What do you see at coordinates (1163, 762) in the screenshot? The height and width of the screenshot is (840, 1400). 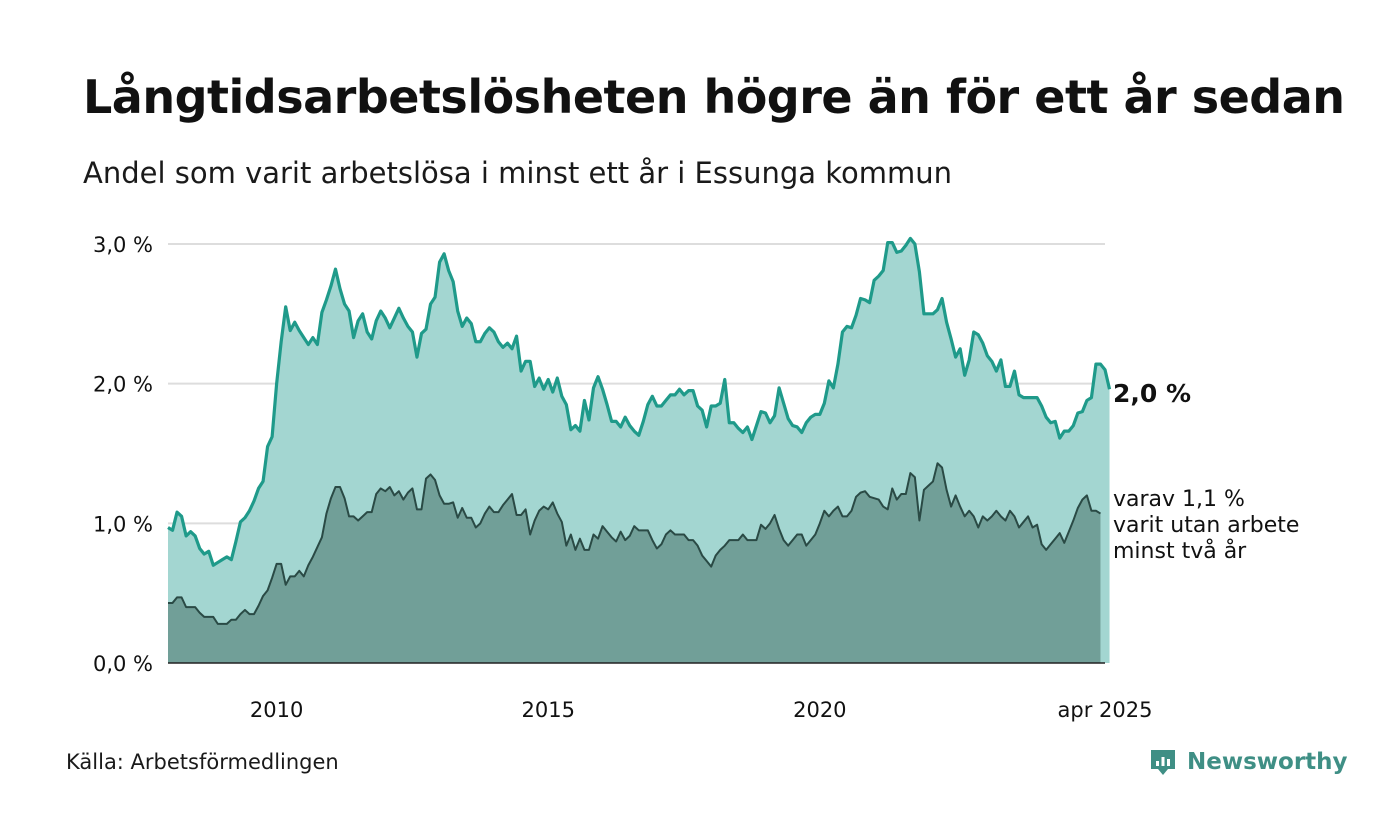 I see `newsworthy-logo-icon` at bounding box center [1163, 762].